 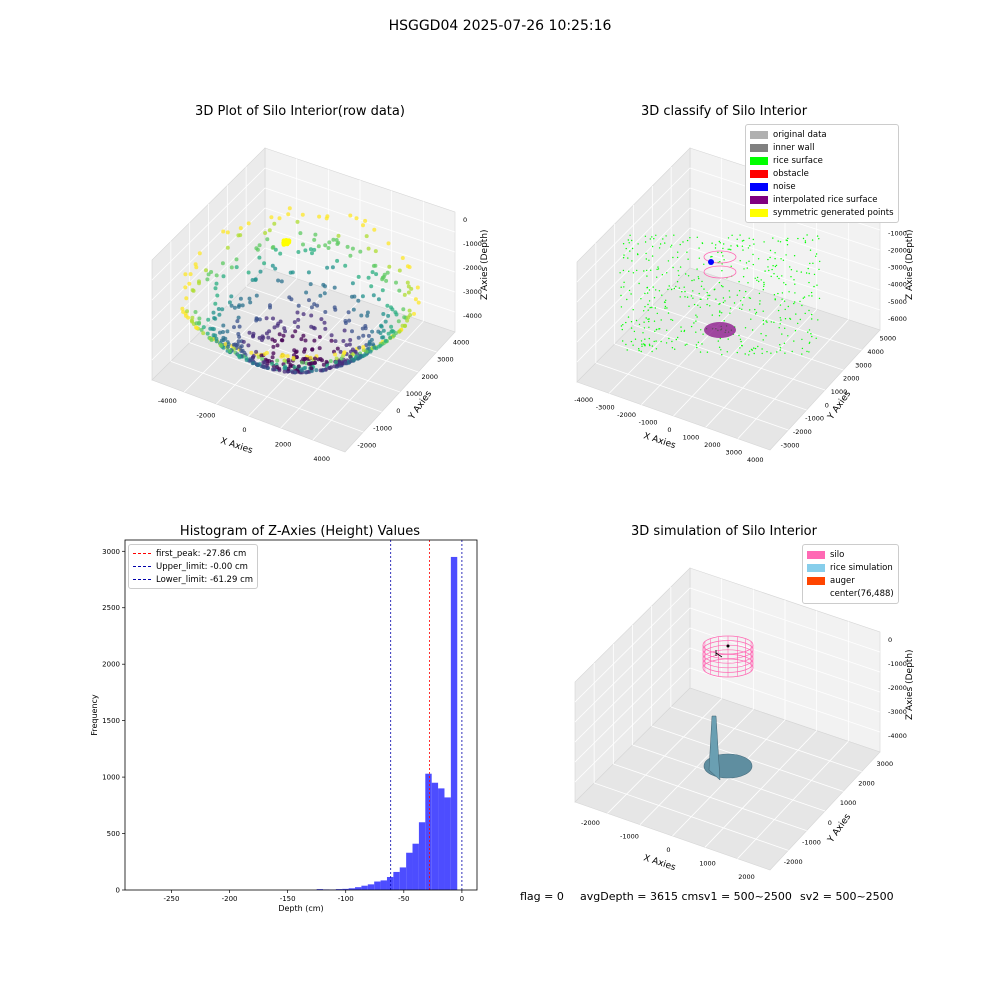 What do you see at coordinates (390, 883) in the screenshot?
I see `histogram-bar` at bounding box center [390, 883].